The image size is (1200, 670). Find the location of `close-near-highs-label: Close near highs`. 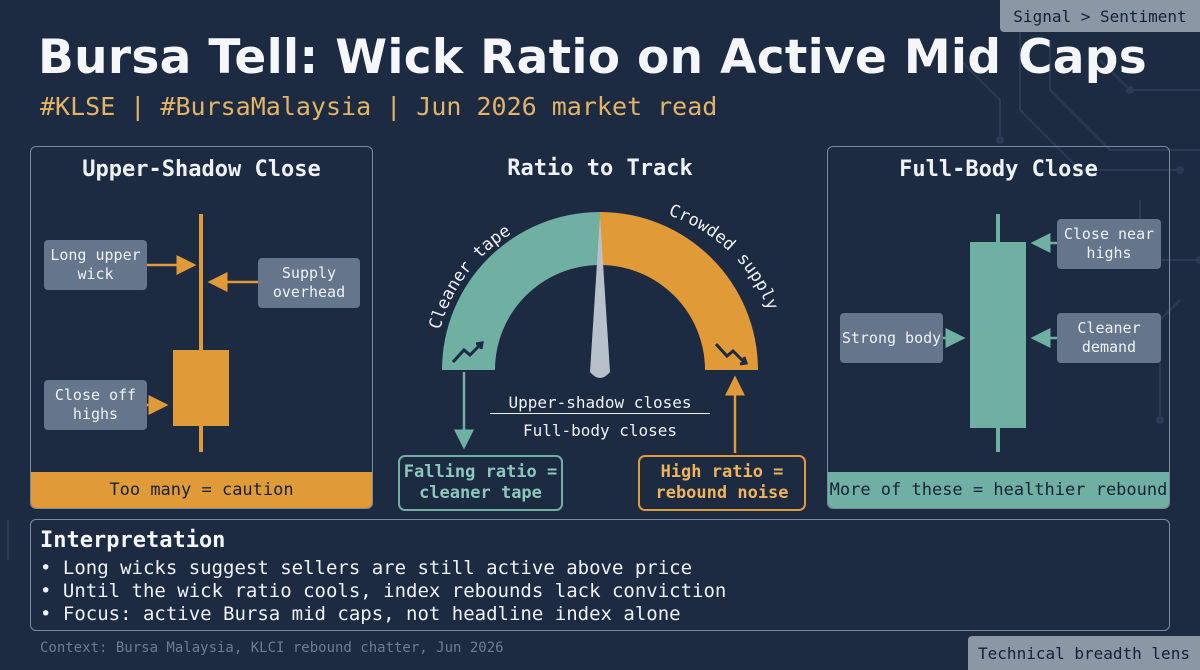

close-near-highs-label: Close near highs is located at coordinates (1109, 244).